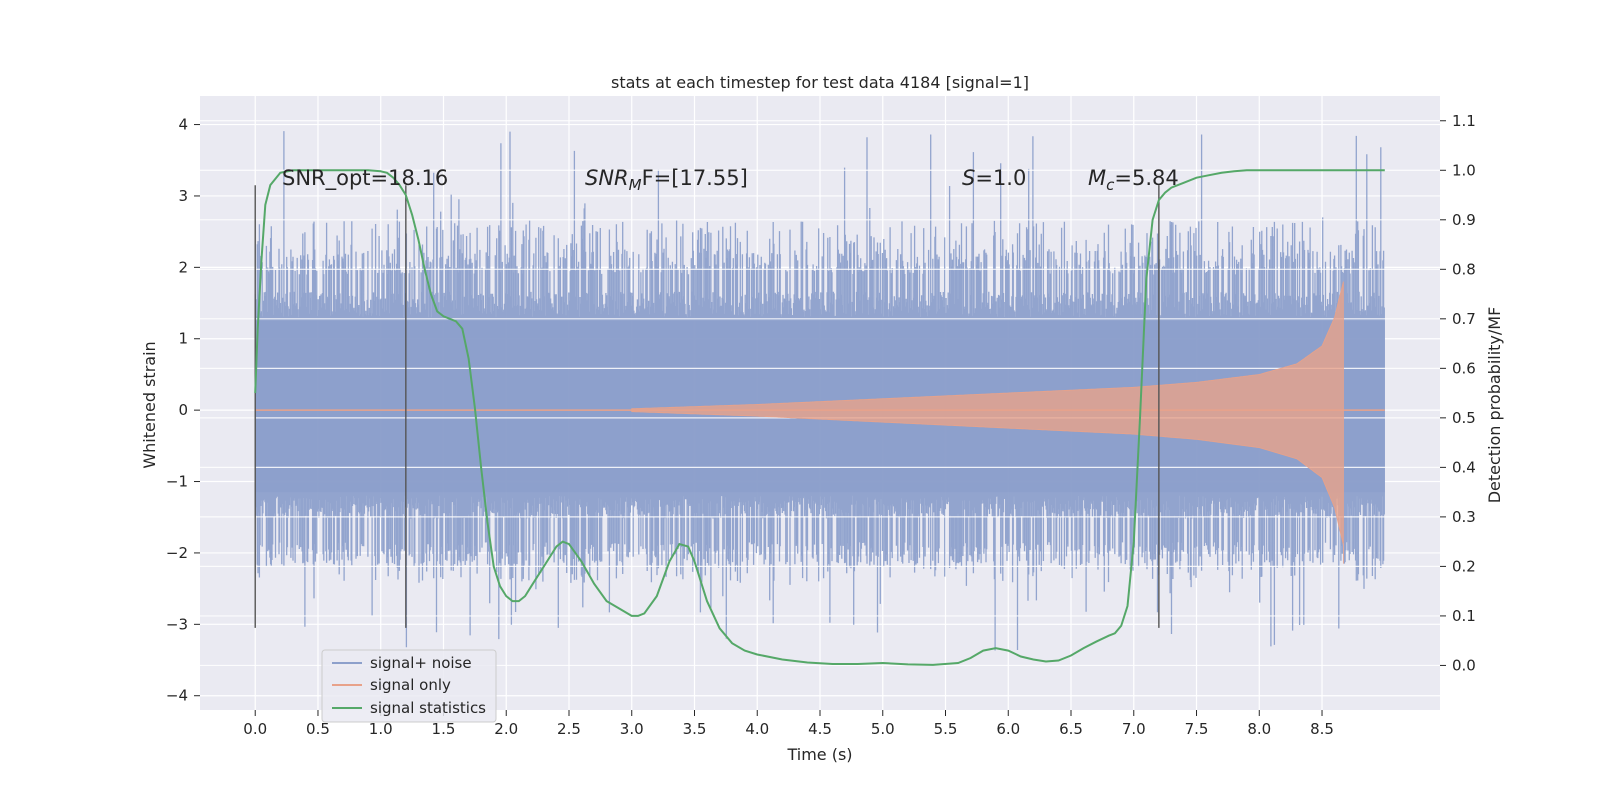 This screenshot has height=800, width=1600. I want to click on x-tick-label: 8.0, so click(1259, 729).